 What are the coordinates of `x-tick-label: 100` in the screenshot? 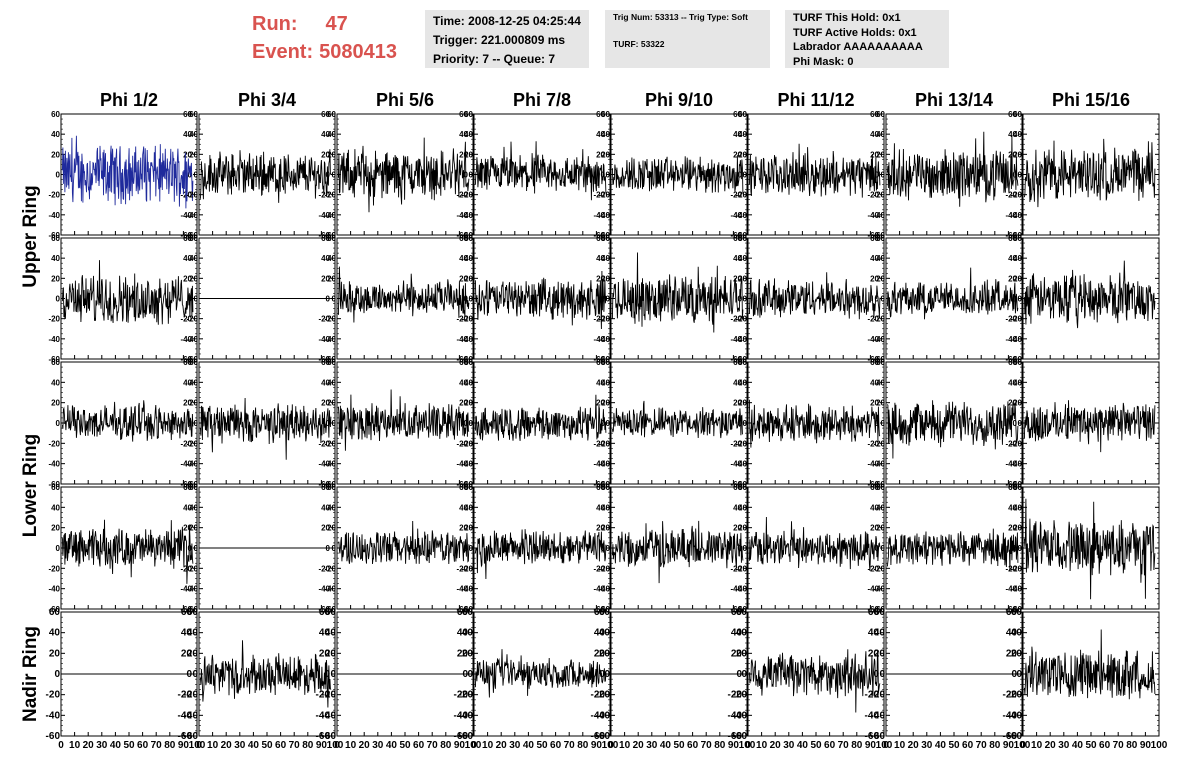 It's located at (1022, 745).